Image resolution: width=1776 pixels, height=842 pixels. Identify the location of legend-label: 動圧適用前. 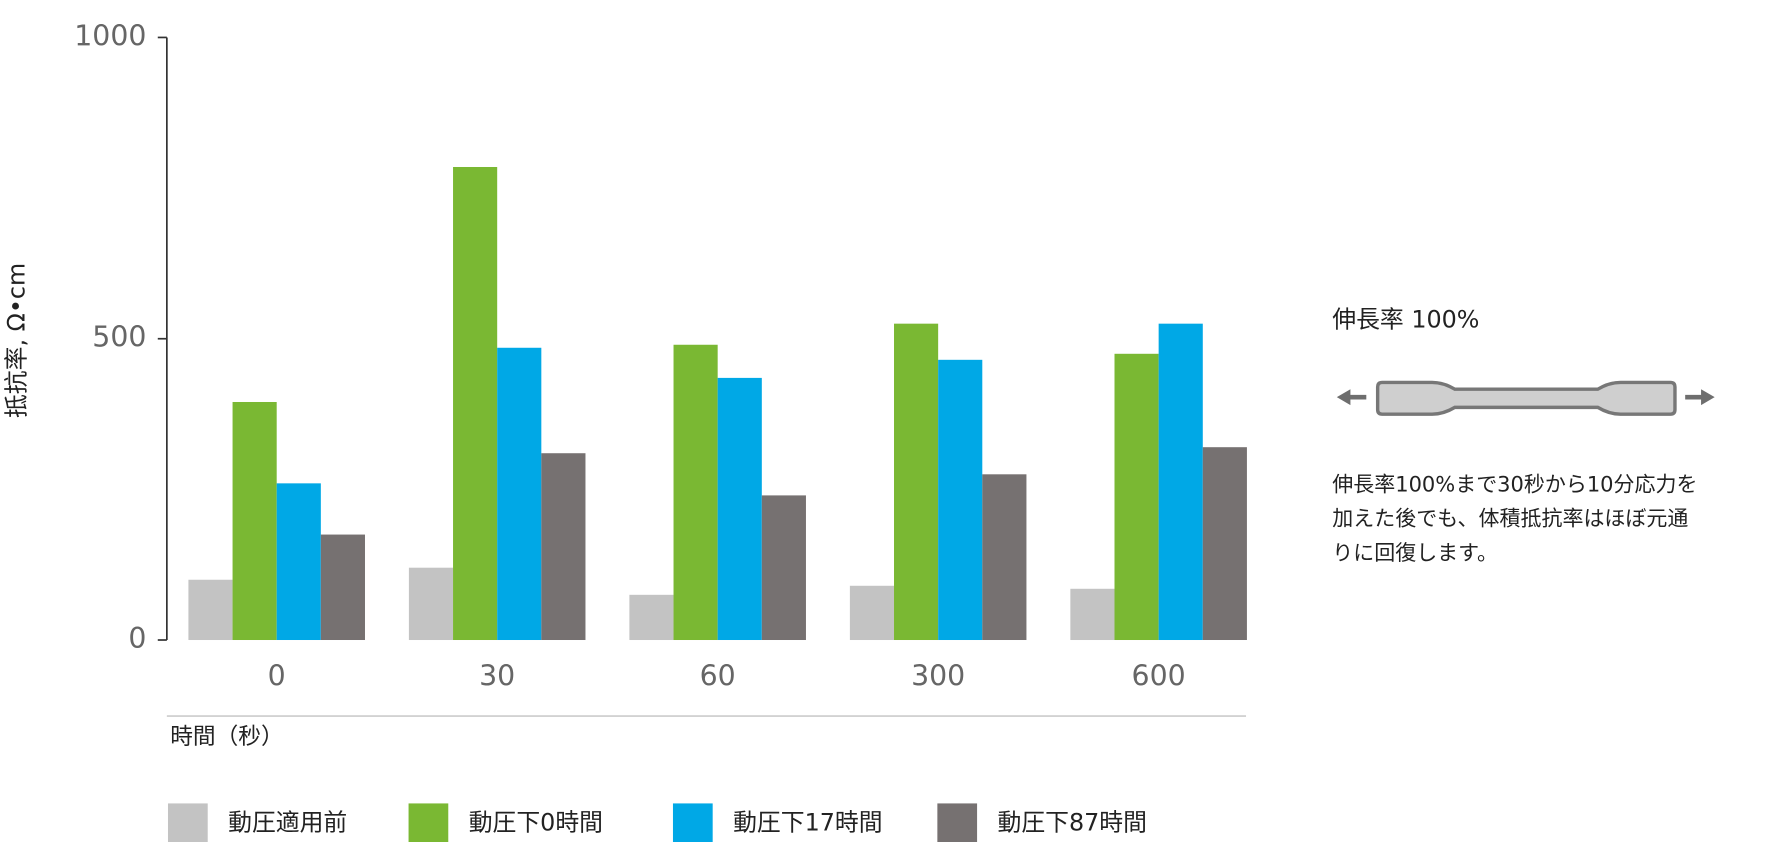
(287, 822).